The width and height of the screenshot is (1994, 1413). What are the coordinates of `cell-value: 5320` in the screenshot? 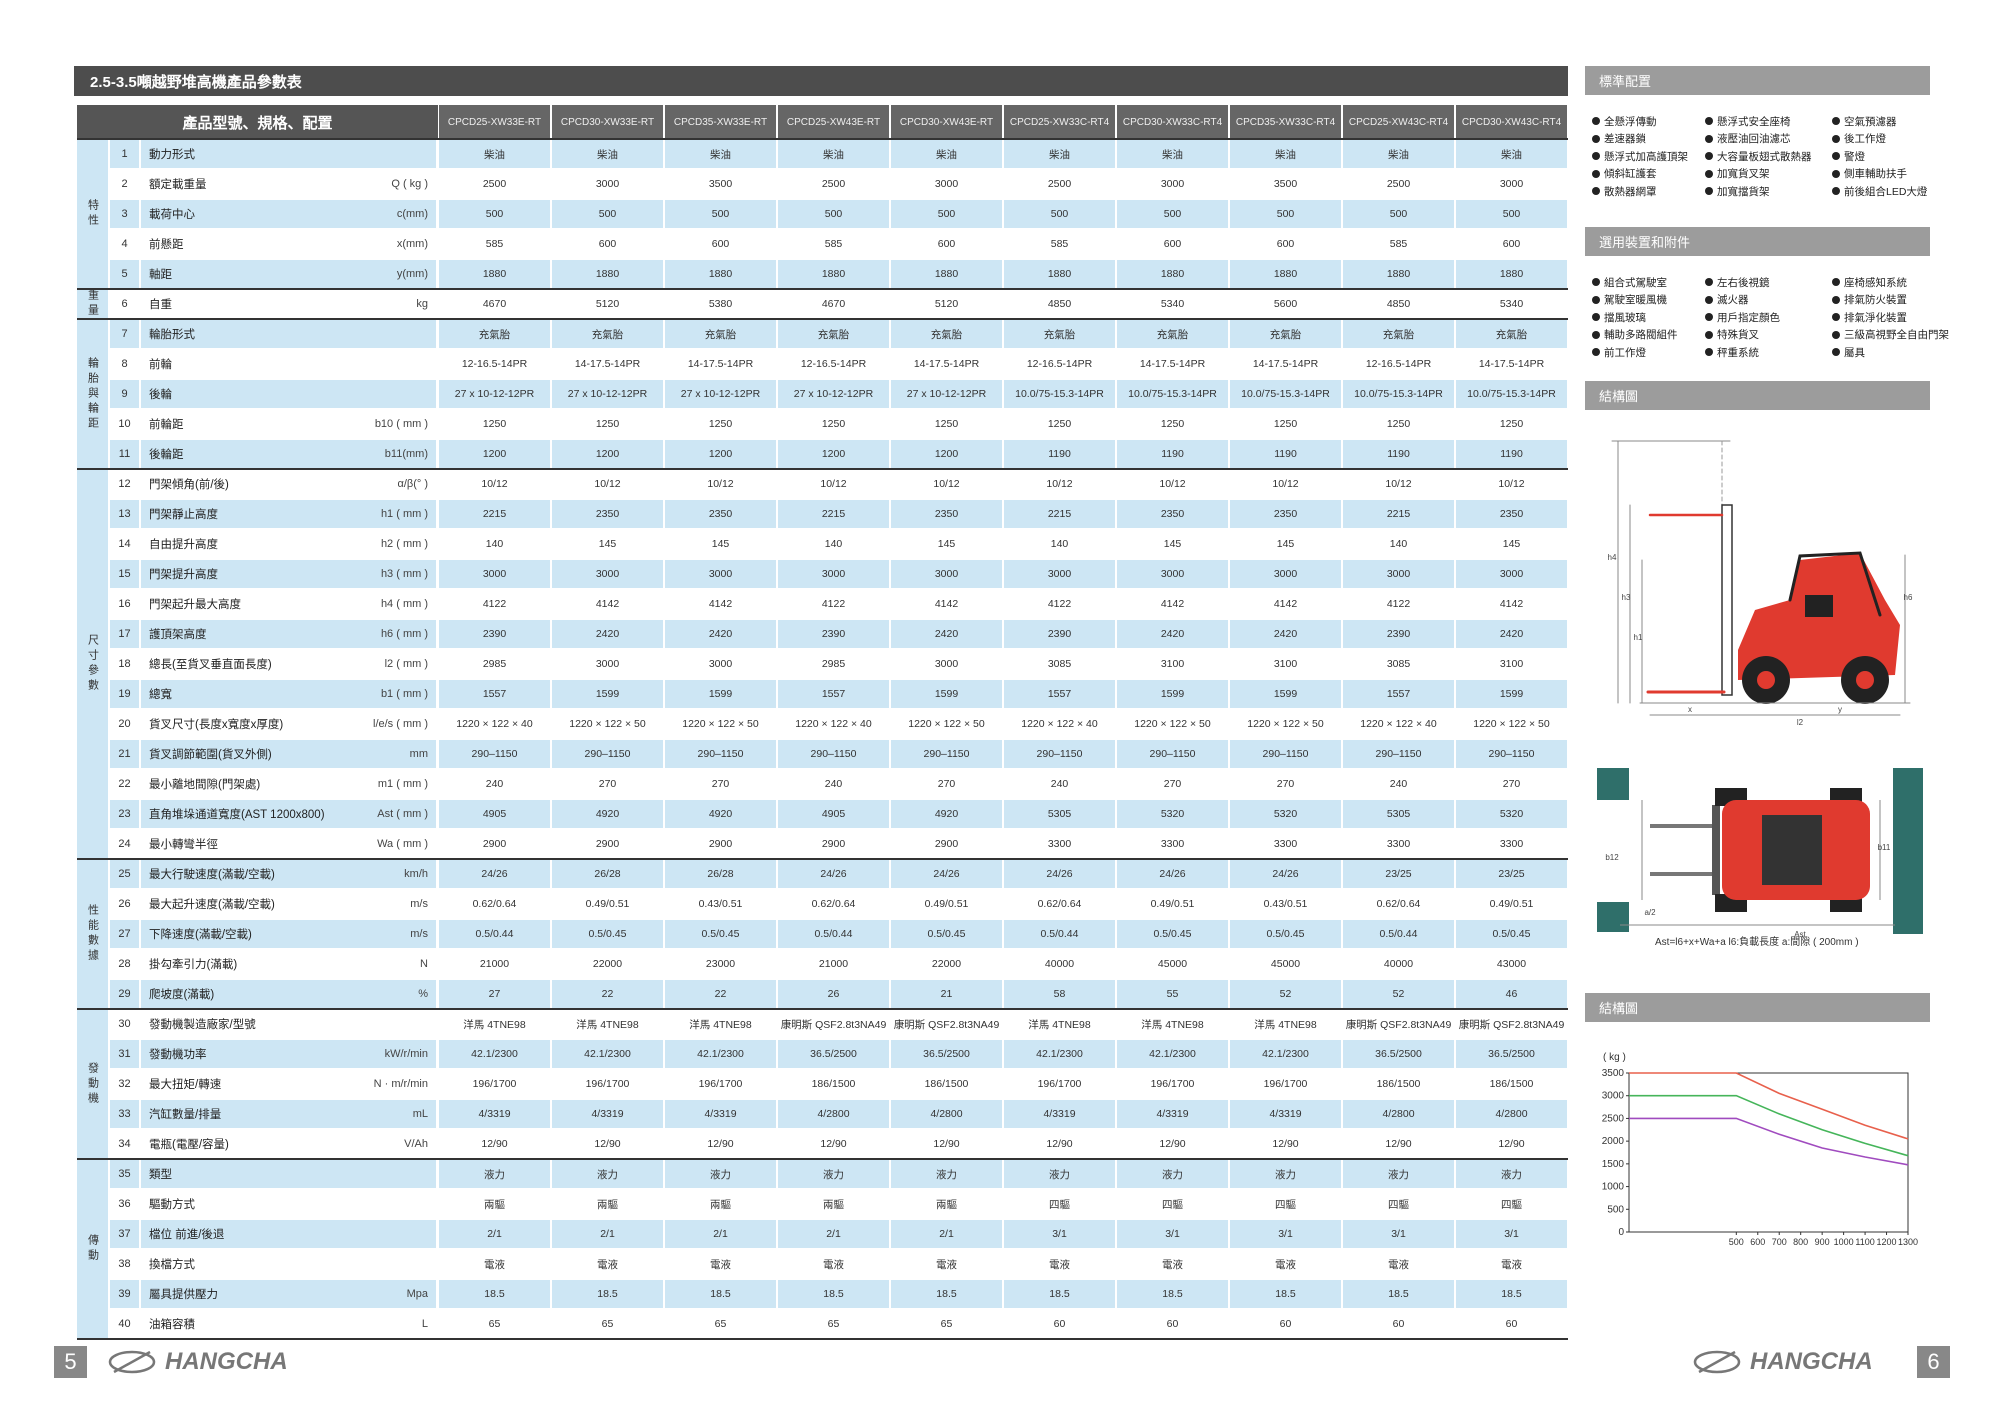 It's located at (1172, 814).